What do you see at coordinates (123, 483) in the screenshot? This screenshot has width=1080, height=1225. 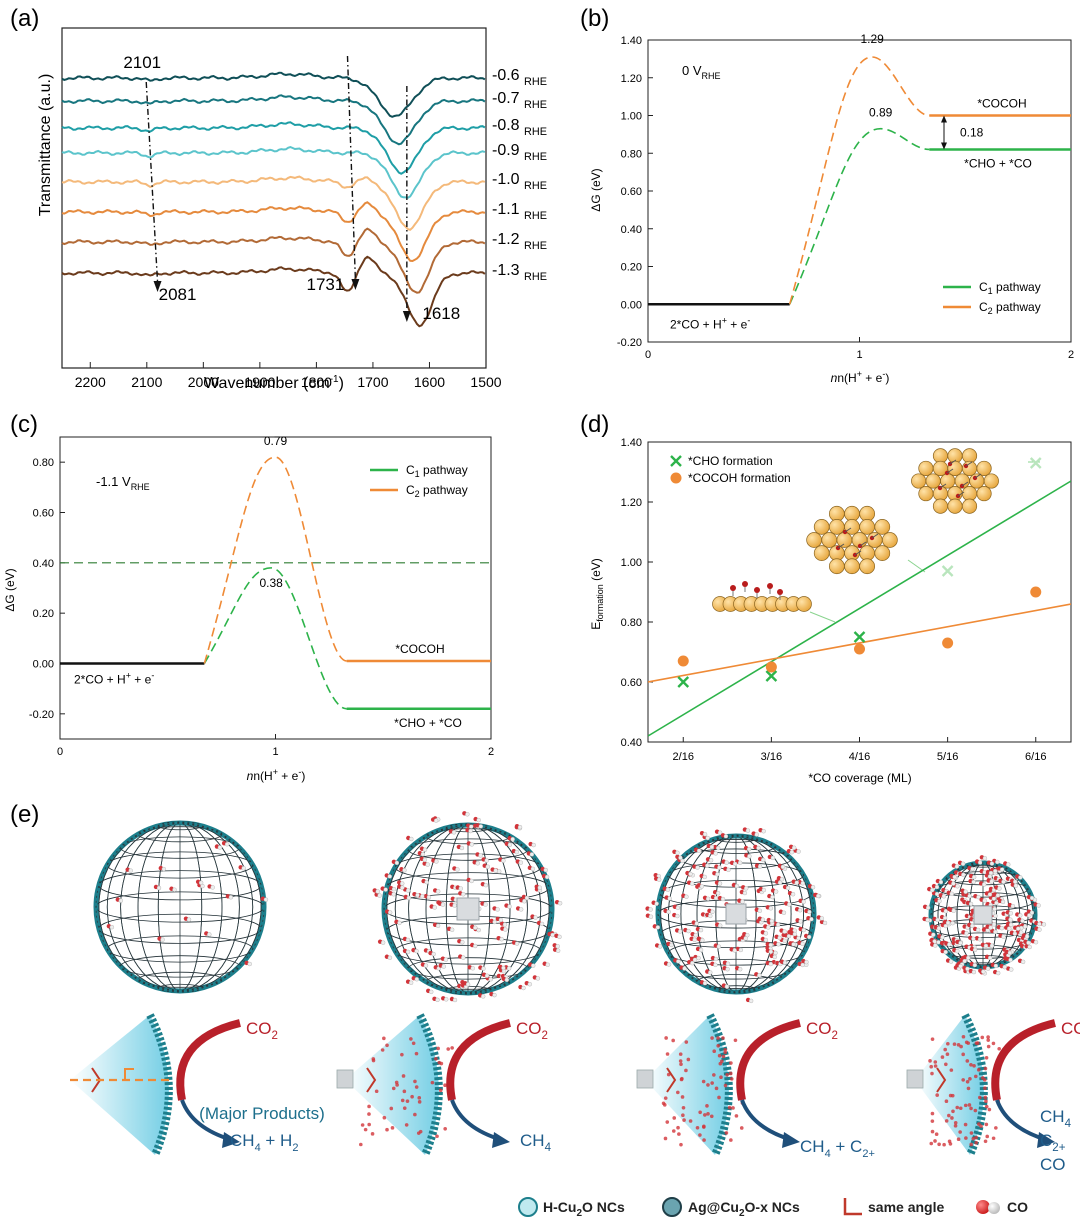 I see `potential-label: -1.1 VRHE` at bounding box center [123, 483].